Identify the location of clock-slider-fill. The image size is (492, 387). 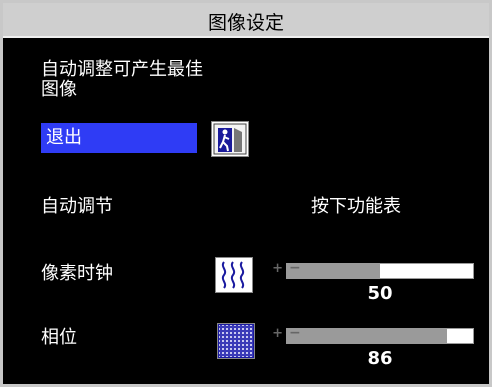
(333, 271).